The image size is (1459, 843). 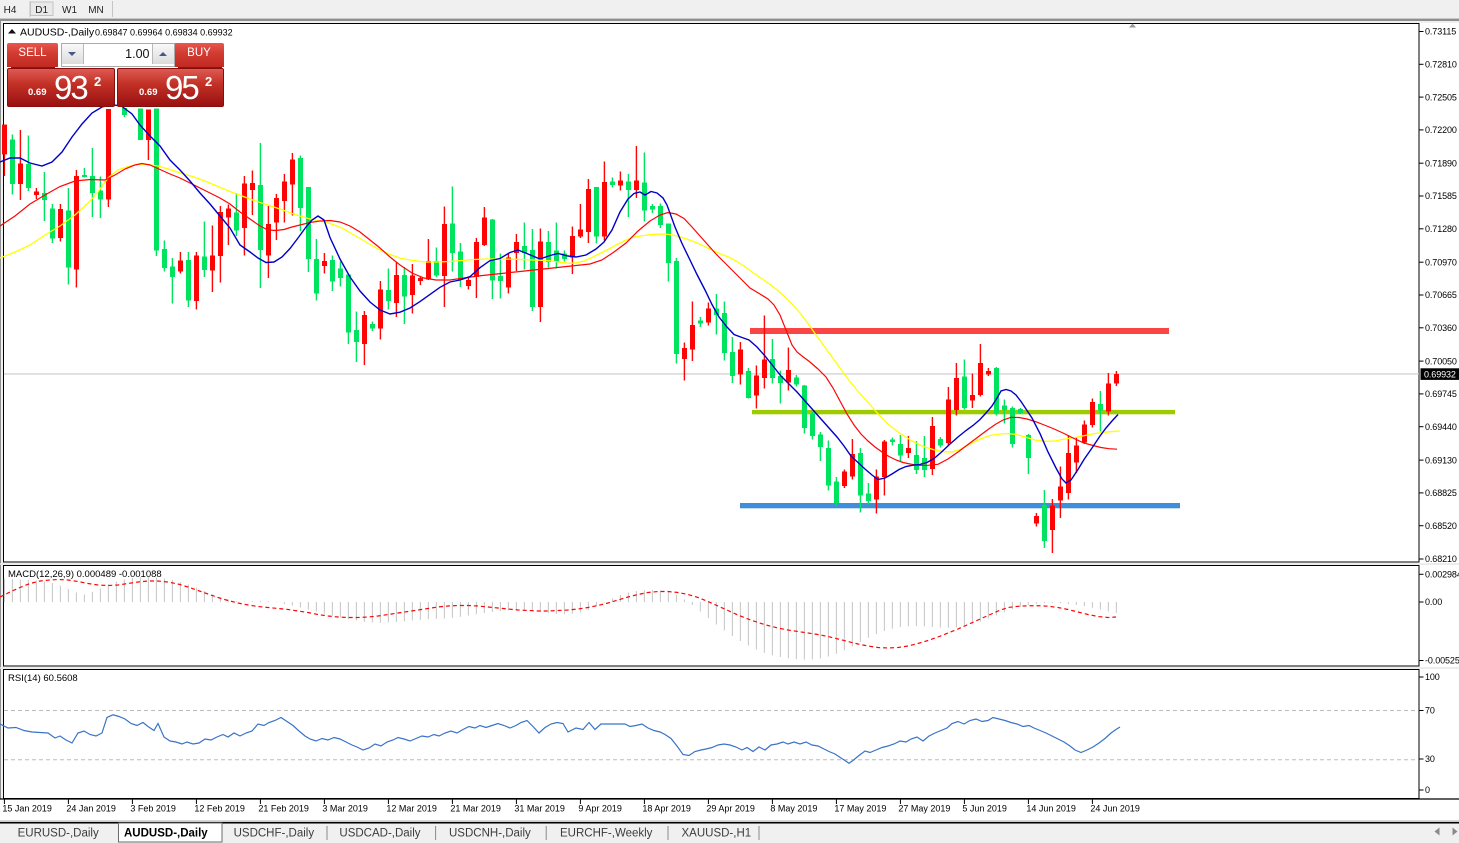 What do you see at coordinates (96, 10) in the screenshot?
I see `svg-text: MN` at bounding box center [96, 10].